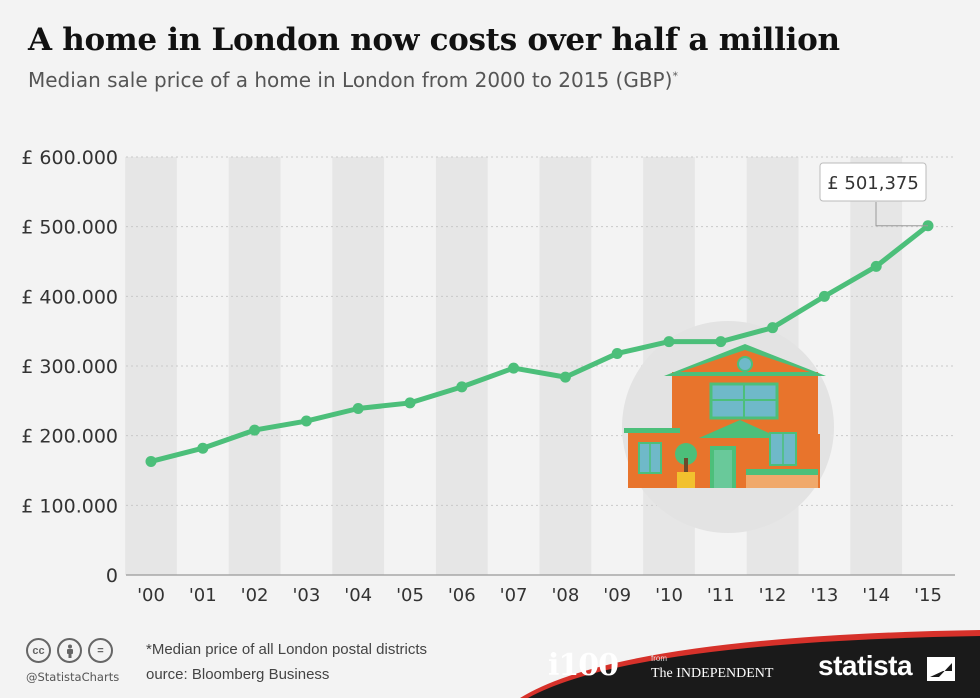 The width and height of the screenshot is (980, 698). I want to click on cc-icon: cc, so click(38, 650).